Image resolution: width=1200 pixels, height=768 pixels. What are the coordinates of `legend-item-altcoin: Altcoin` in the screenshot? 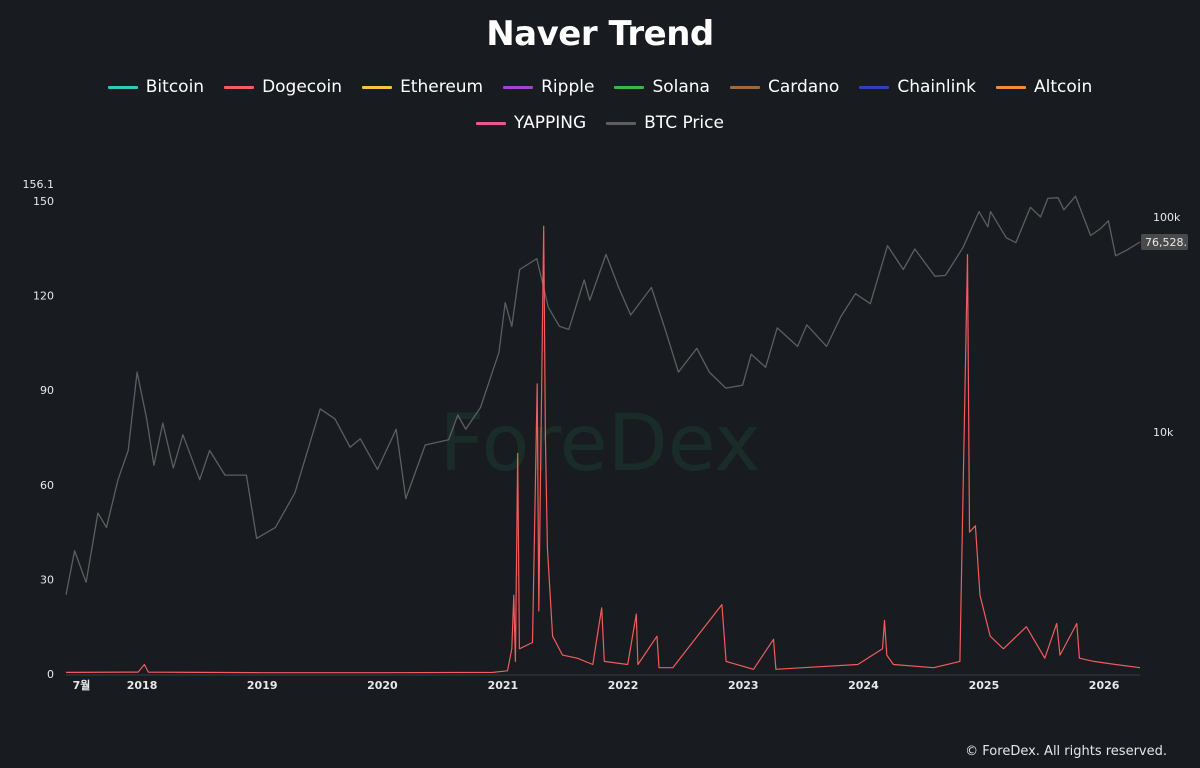 It's located at (1044, 87).